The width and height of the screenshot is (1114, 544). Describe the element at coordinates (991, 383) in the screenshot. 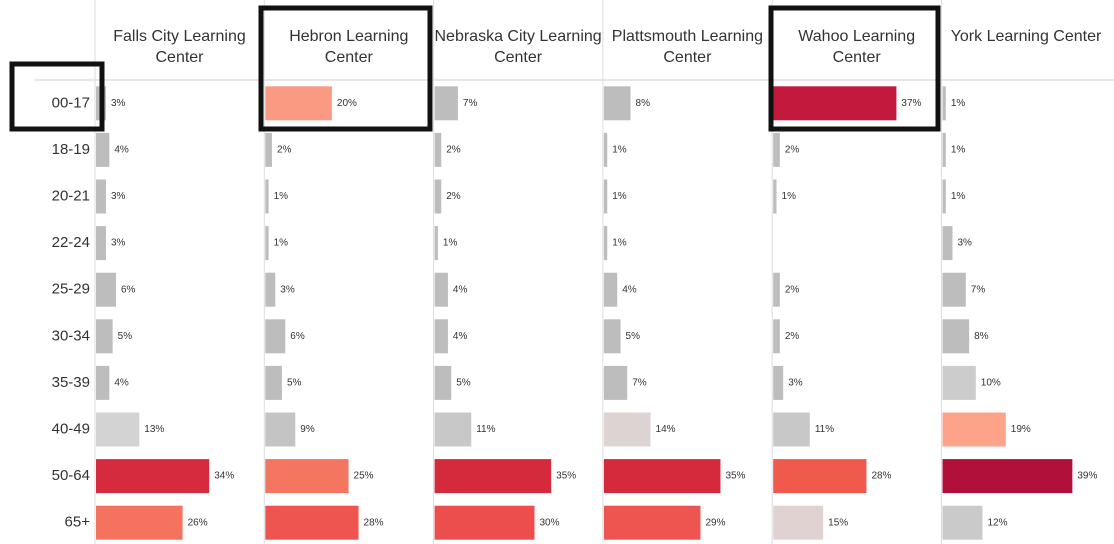

I see `value-label: 10%` at that location.